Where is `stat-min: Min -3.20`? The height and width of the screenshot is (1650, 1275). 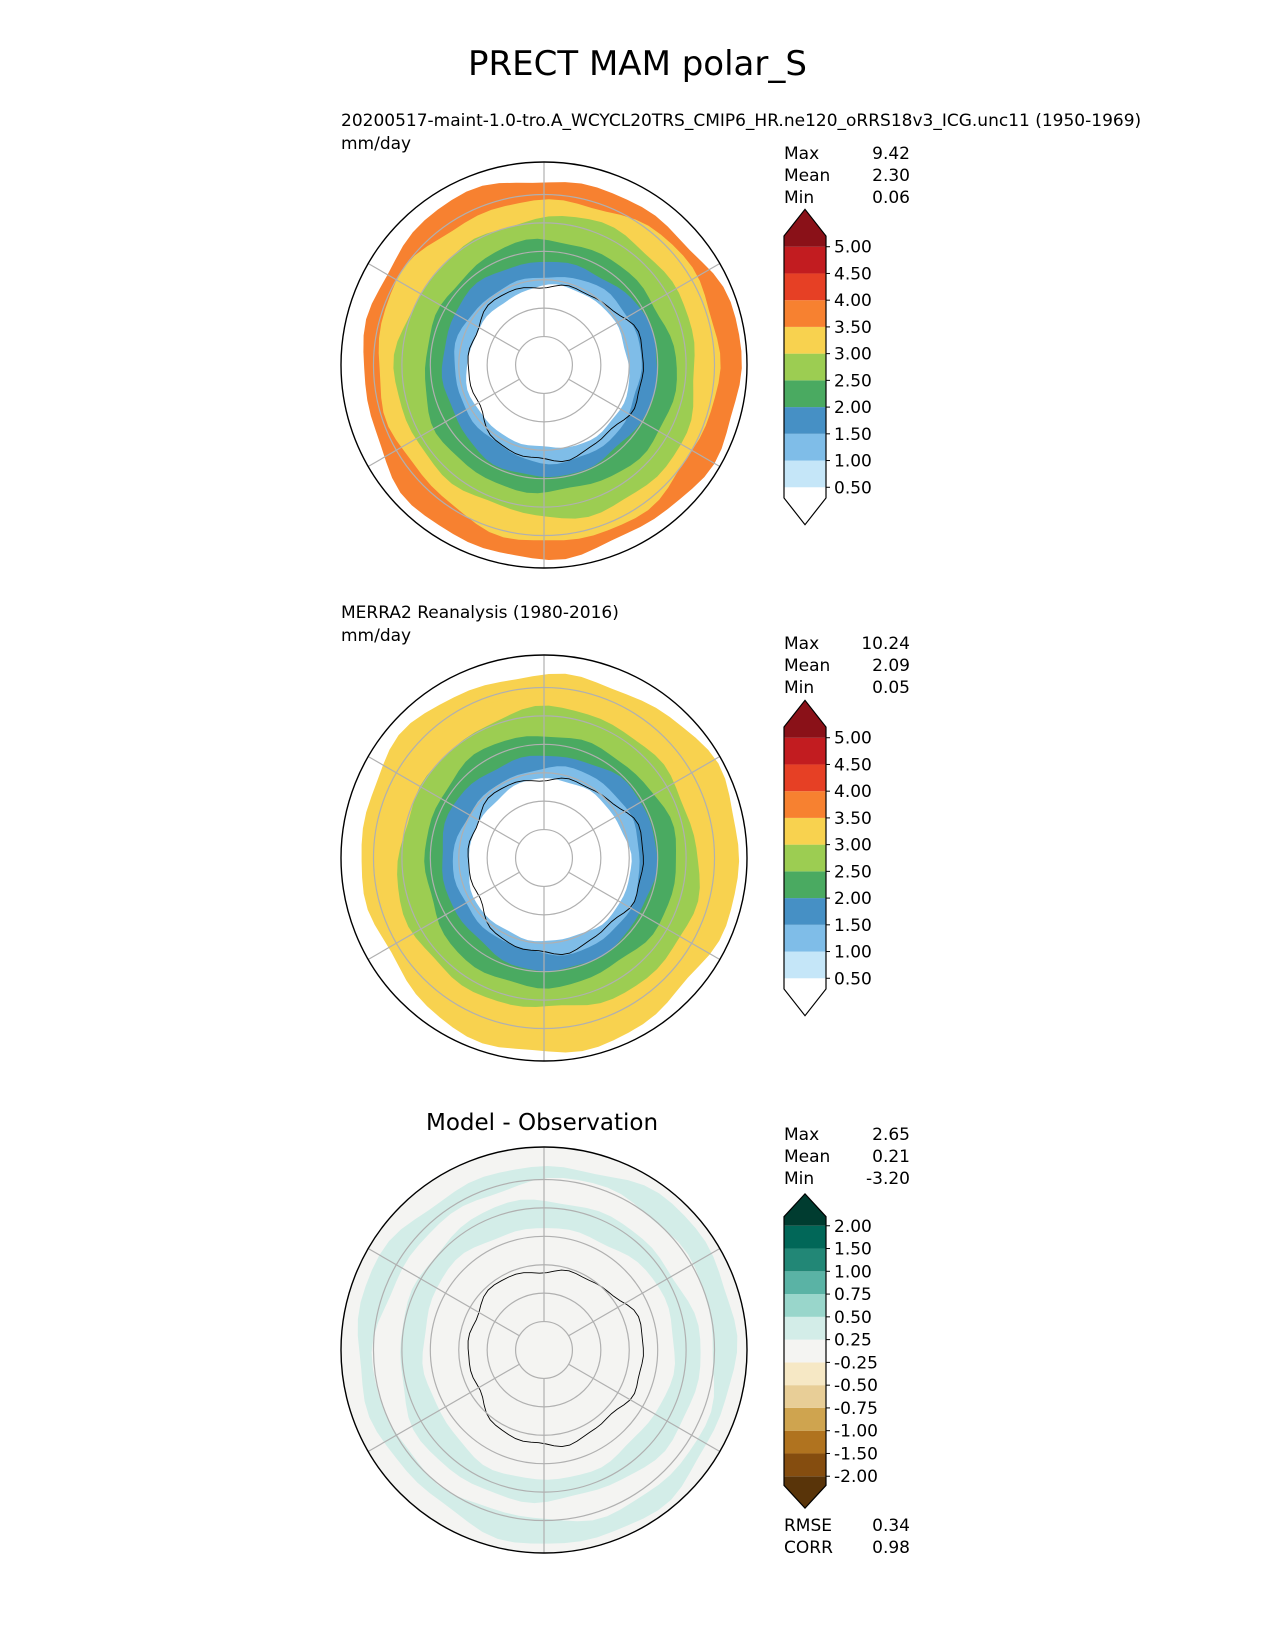
stat-min: Min -3.20 is located at coordinates (847, 1179).